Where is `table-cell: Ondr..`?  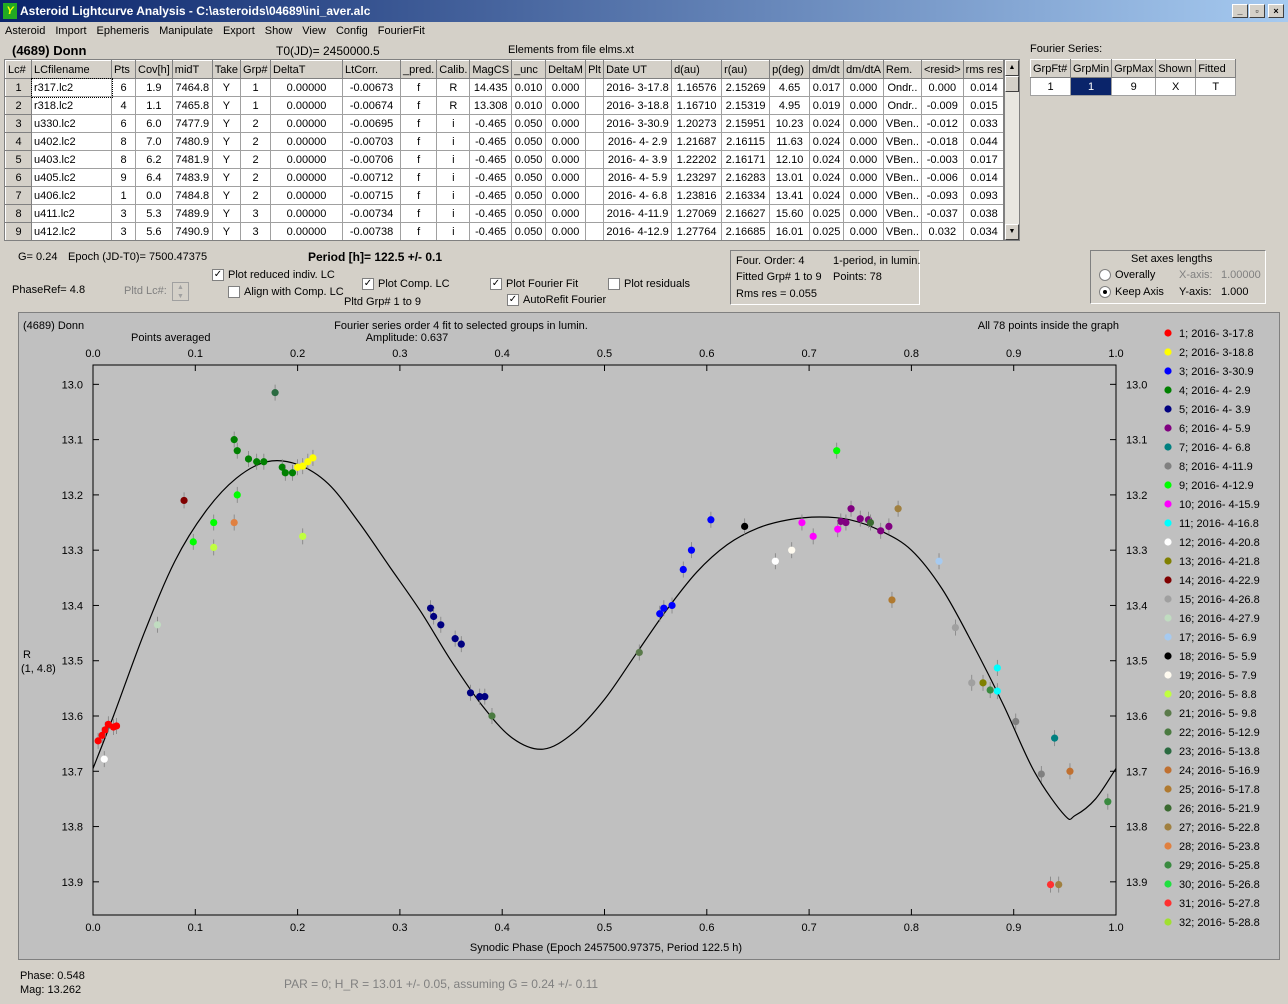 table-cell: Ondr.. is located at coordinates (902, 105).